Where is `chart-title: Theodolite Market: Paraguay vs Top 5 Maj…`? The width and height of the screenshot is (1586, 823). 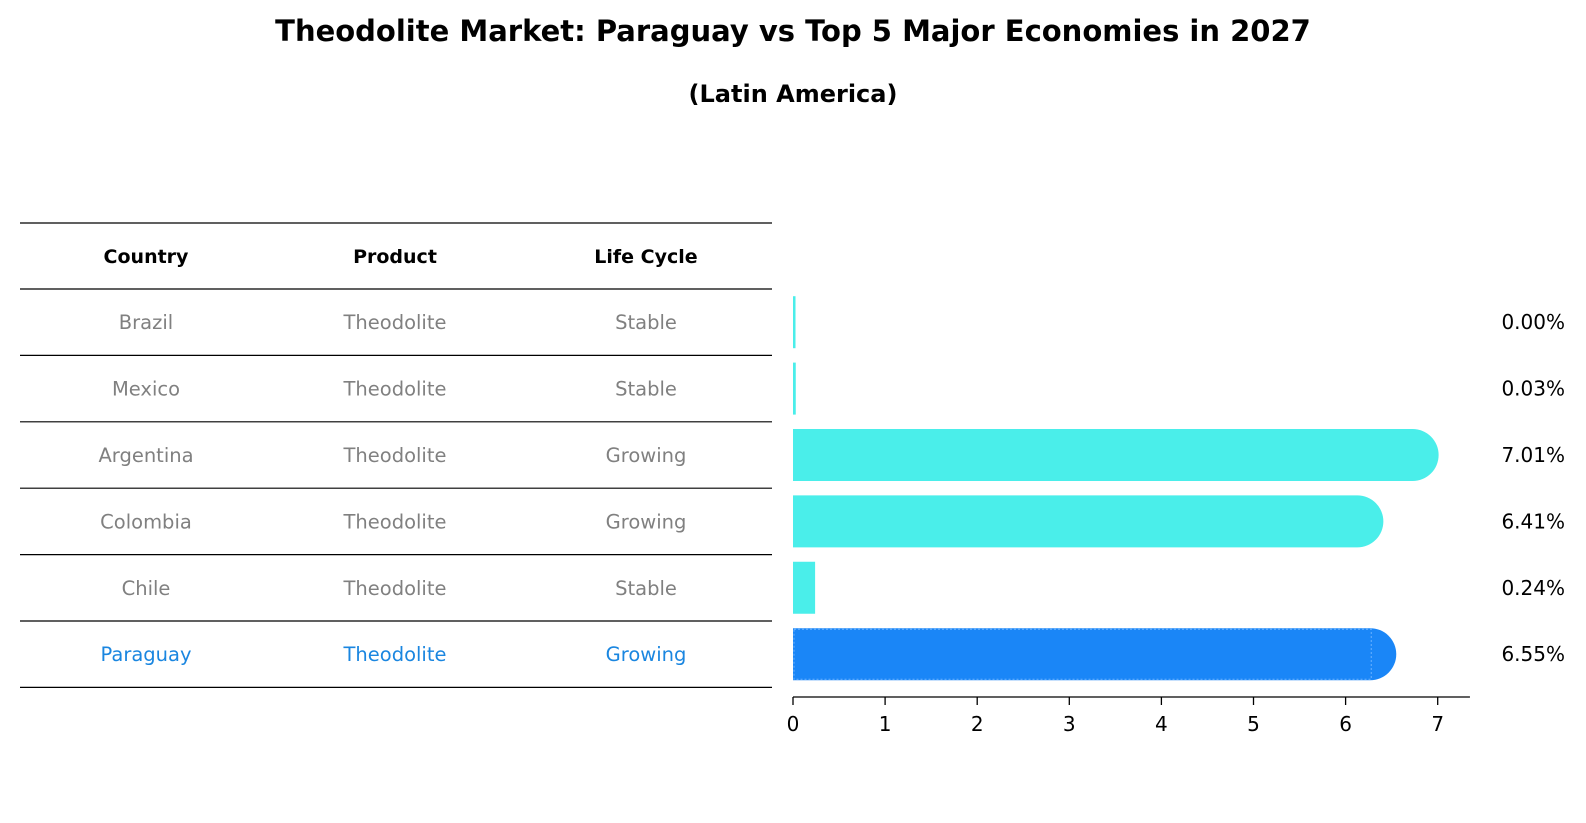
chart-title: Theodolite Market: Paraguay vs Top 5 Maj… is located at coordinates (793, 31).